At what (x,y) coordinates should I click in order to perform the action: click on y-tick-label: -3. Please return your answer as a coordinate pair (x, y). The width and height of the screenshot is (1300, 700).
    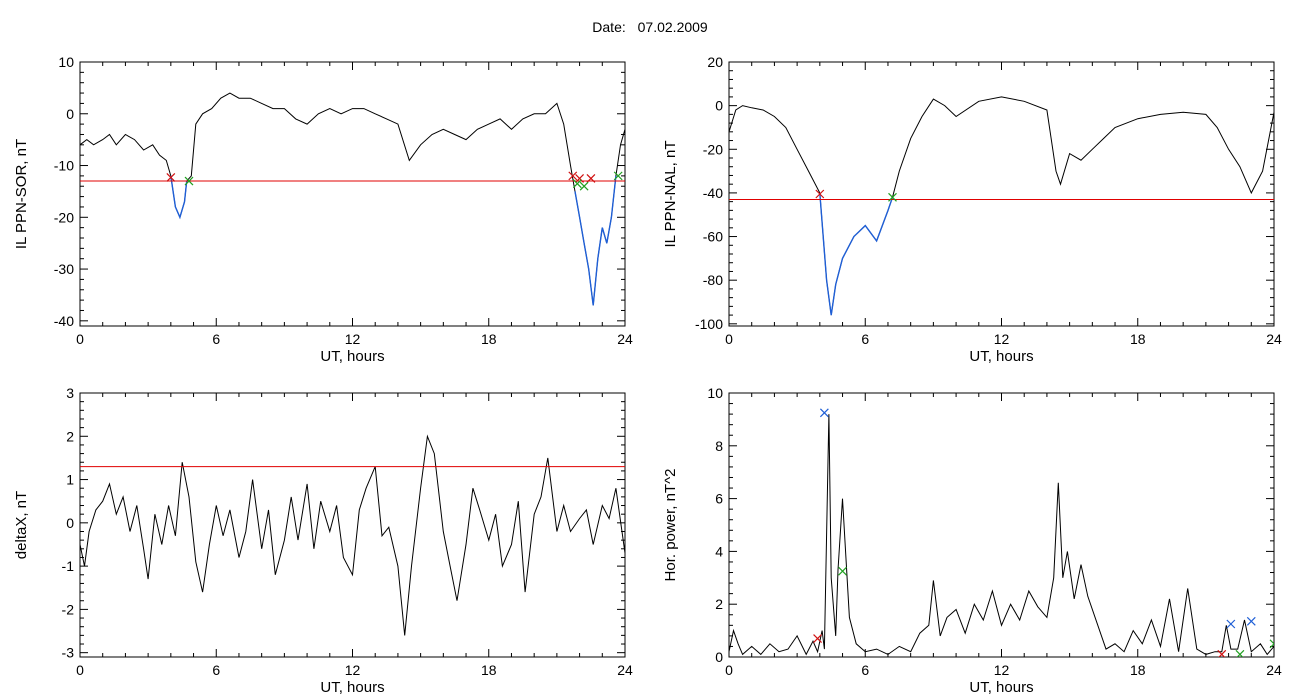
    Looking at the image, I should click on (68, 653).